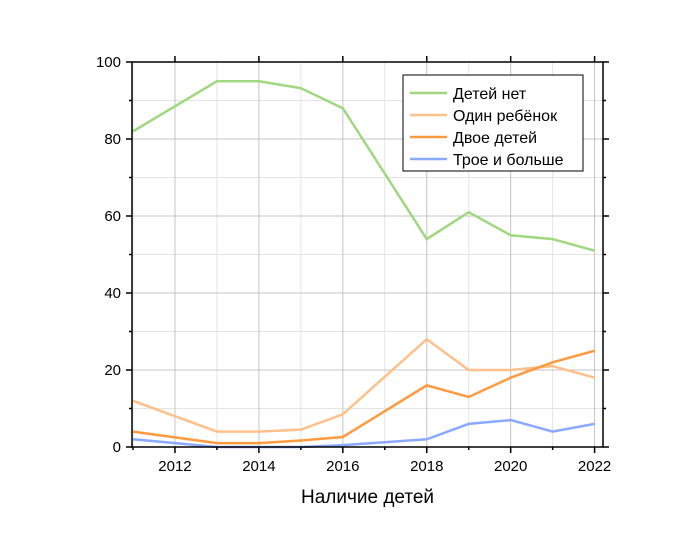 Image resolution: width=700 pixels, height=541 pixels. Describe the element at coordinates (174, 466) in the screenshot. I see `x-tick-label: 2012` at that location.